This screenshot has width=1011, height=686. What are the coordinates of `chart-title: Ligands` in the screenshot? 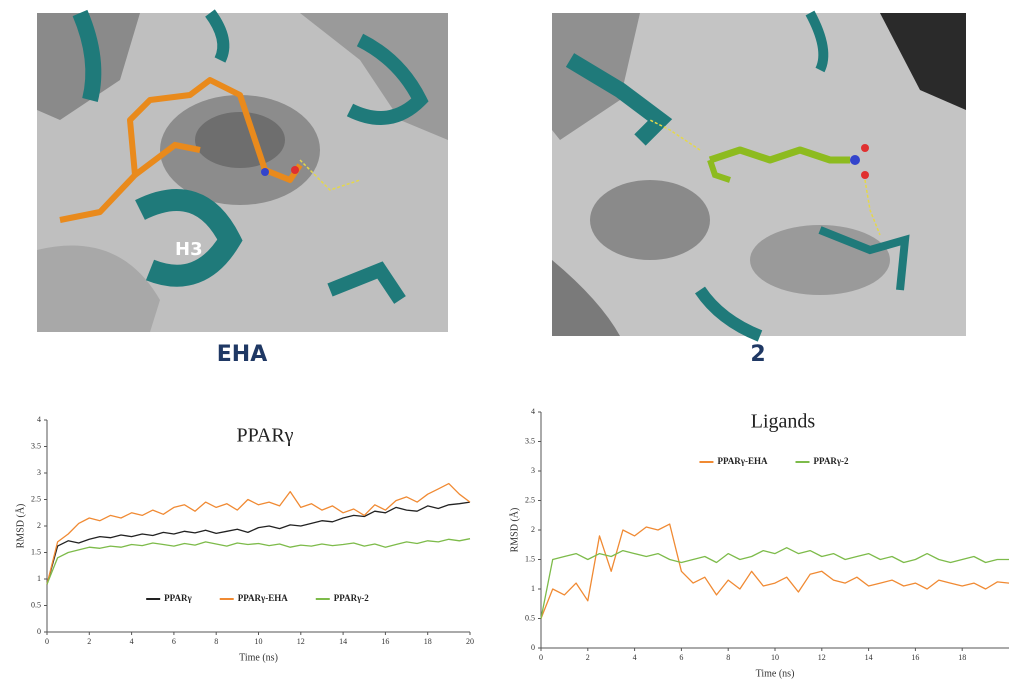 It's located at (783, 422).